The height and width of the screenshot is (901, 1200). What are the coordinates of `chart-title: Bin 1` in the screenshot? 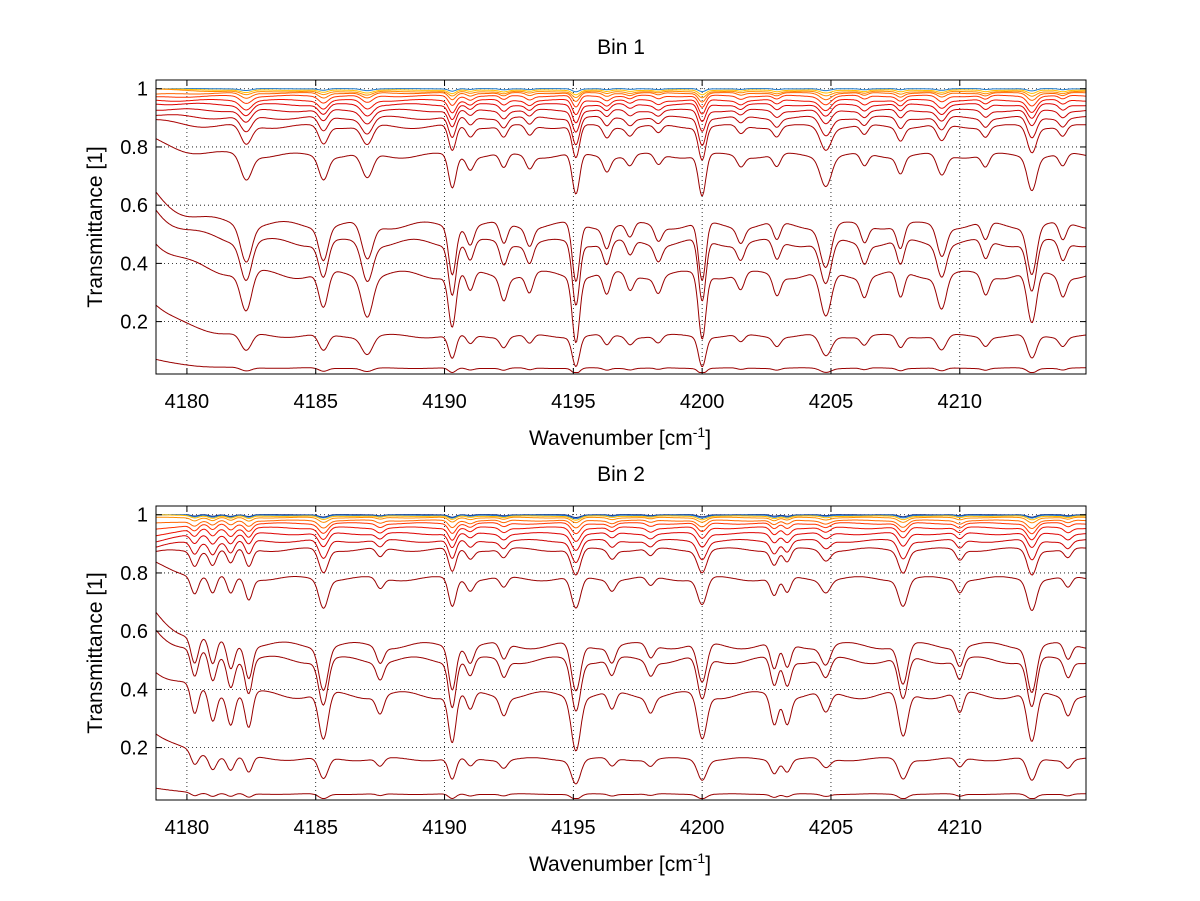 It's located at (621, 47).